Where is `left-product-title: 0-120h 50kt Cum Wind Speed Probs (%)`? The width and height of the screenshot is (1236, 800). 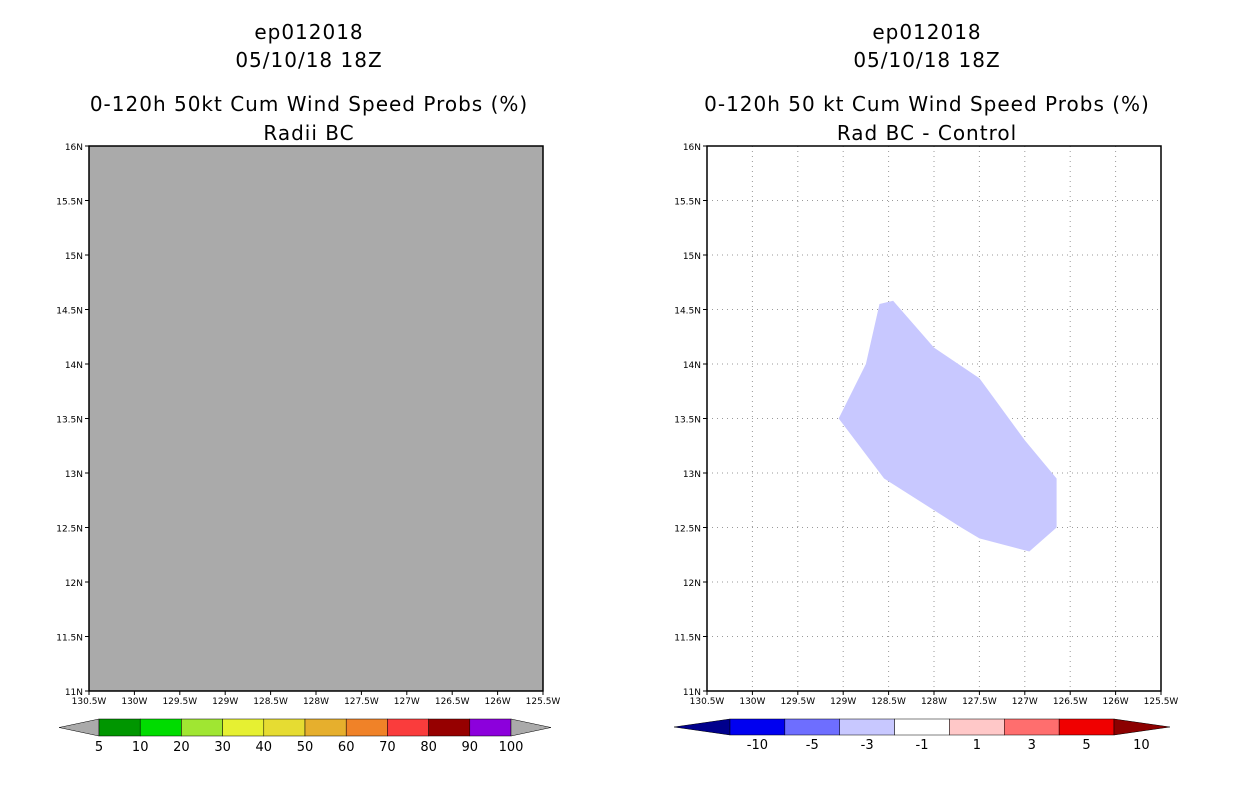 left-product-title: 0-120h 50kt Cum Wind Speed Probs (%) is located at coordinates (309, 104).